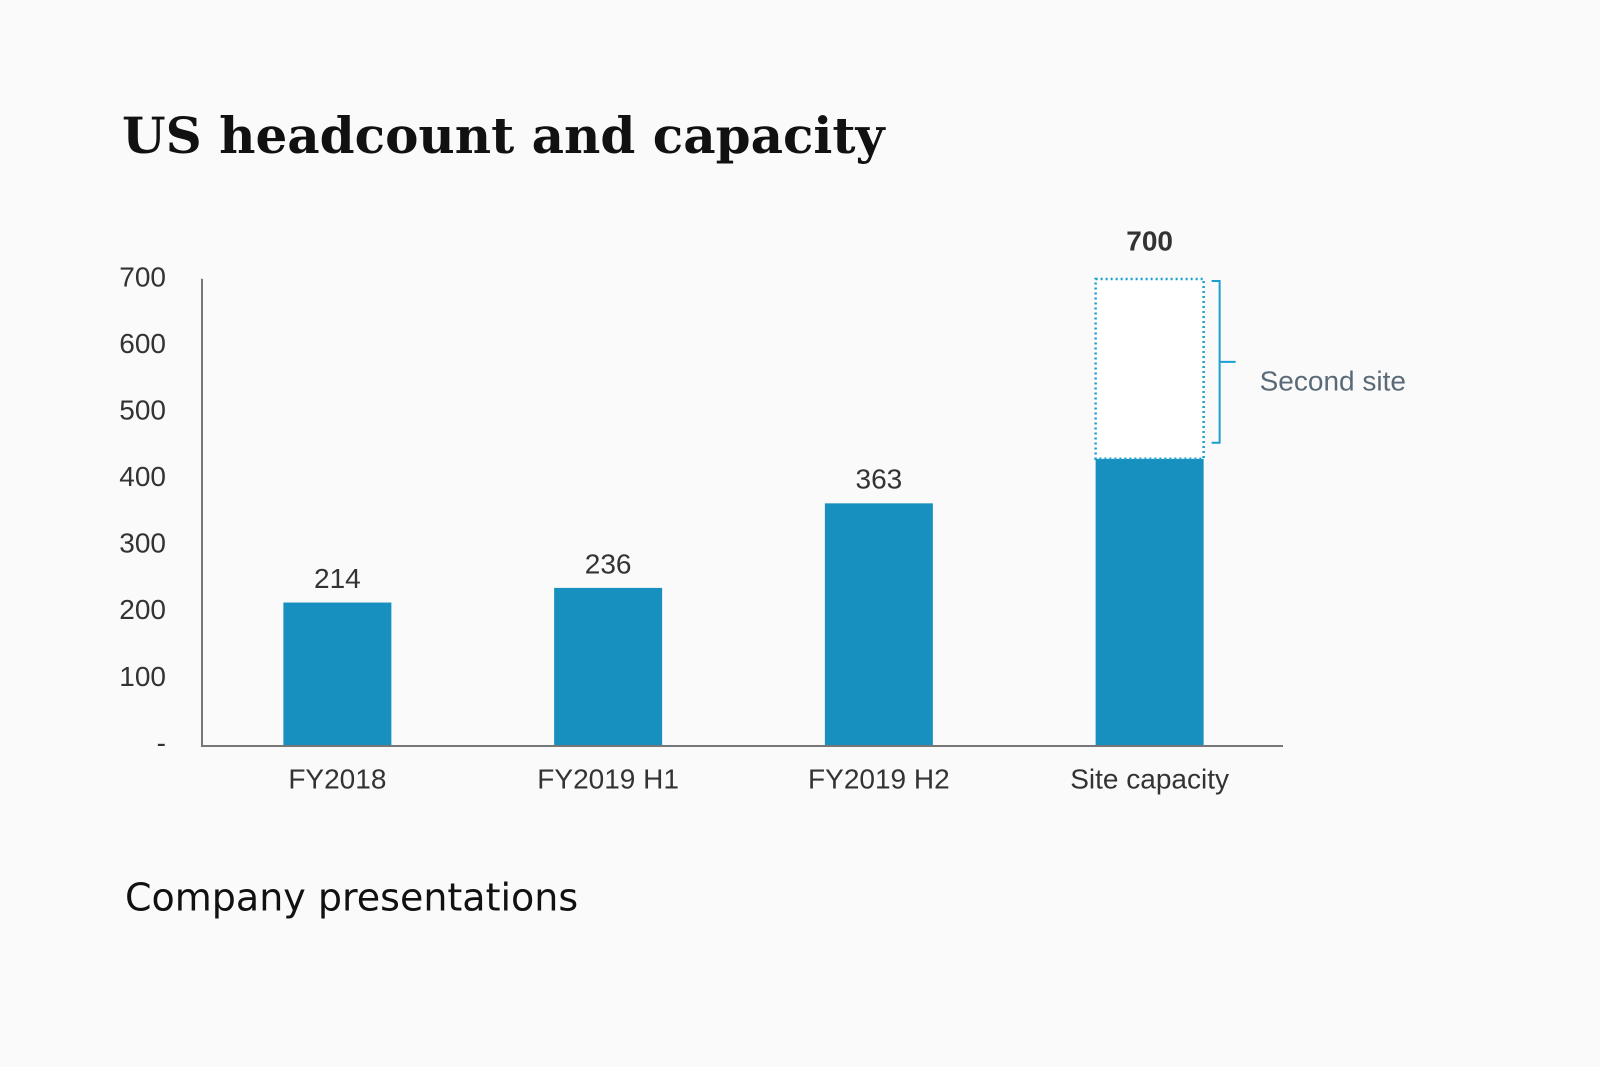 This screenshot has height=1067, width=1600. Describe the element at coordinates (504, 135) in the screenshot. I see `chart-title: US headcount and capacity` at that location.